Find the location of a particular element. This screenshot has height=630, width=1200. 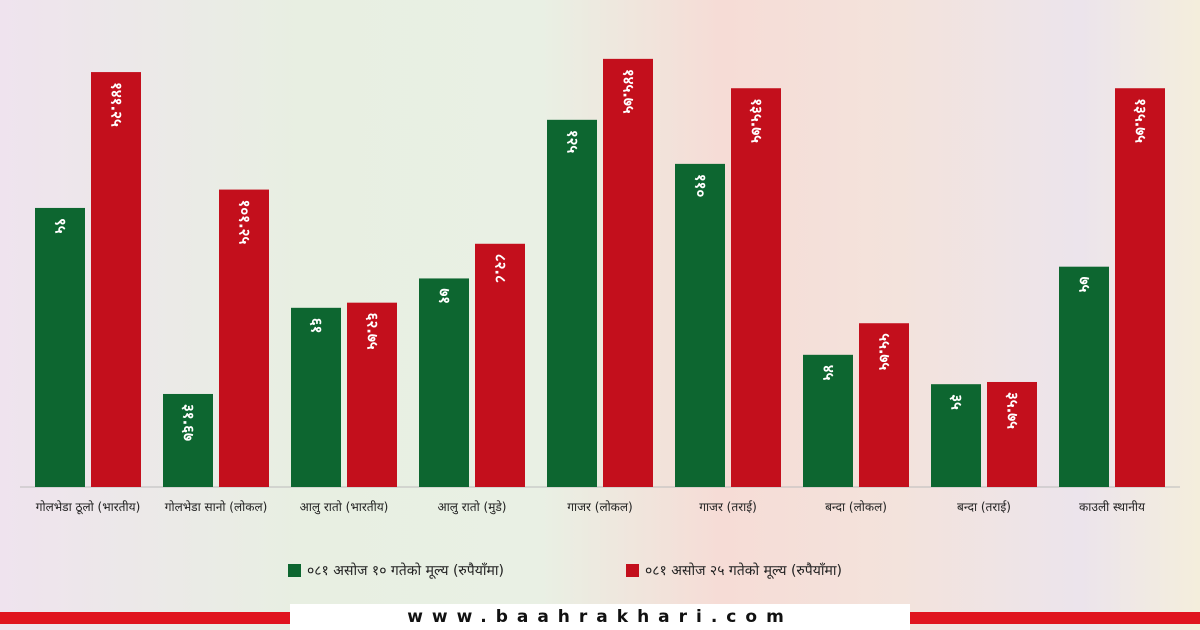

x-tick-label: बन्दा (तराई) is located at coordinates (984, 507).